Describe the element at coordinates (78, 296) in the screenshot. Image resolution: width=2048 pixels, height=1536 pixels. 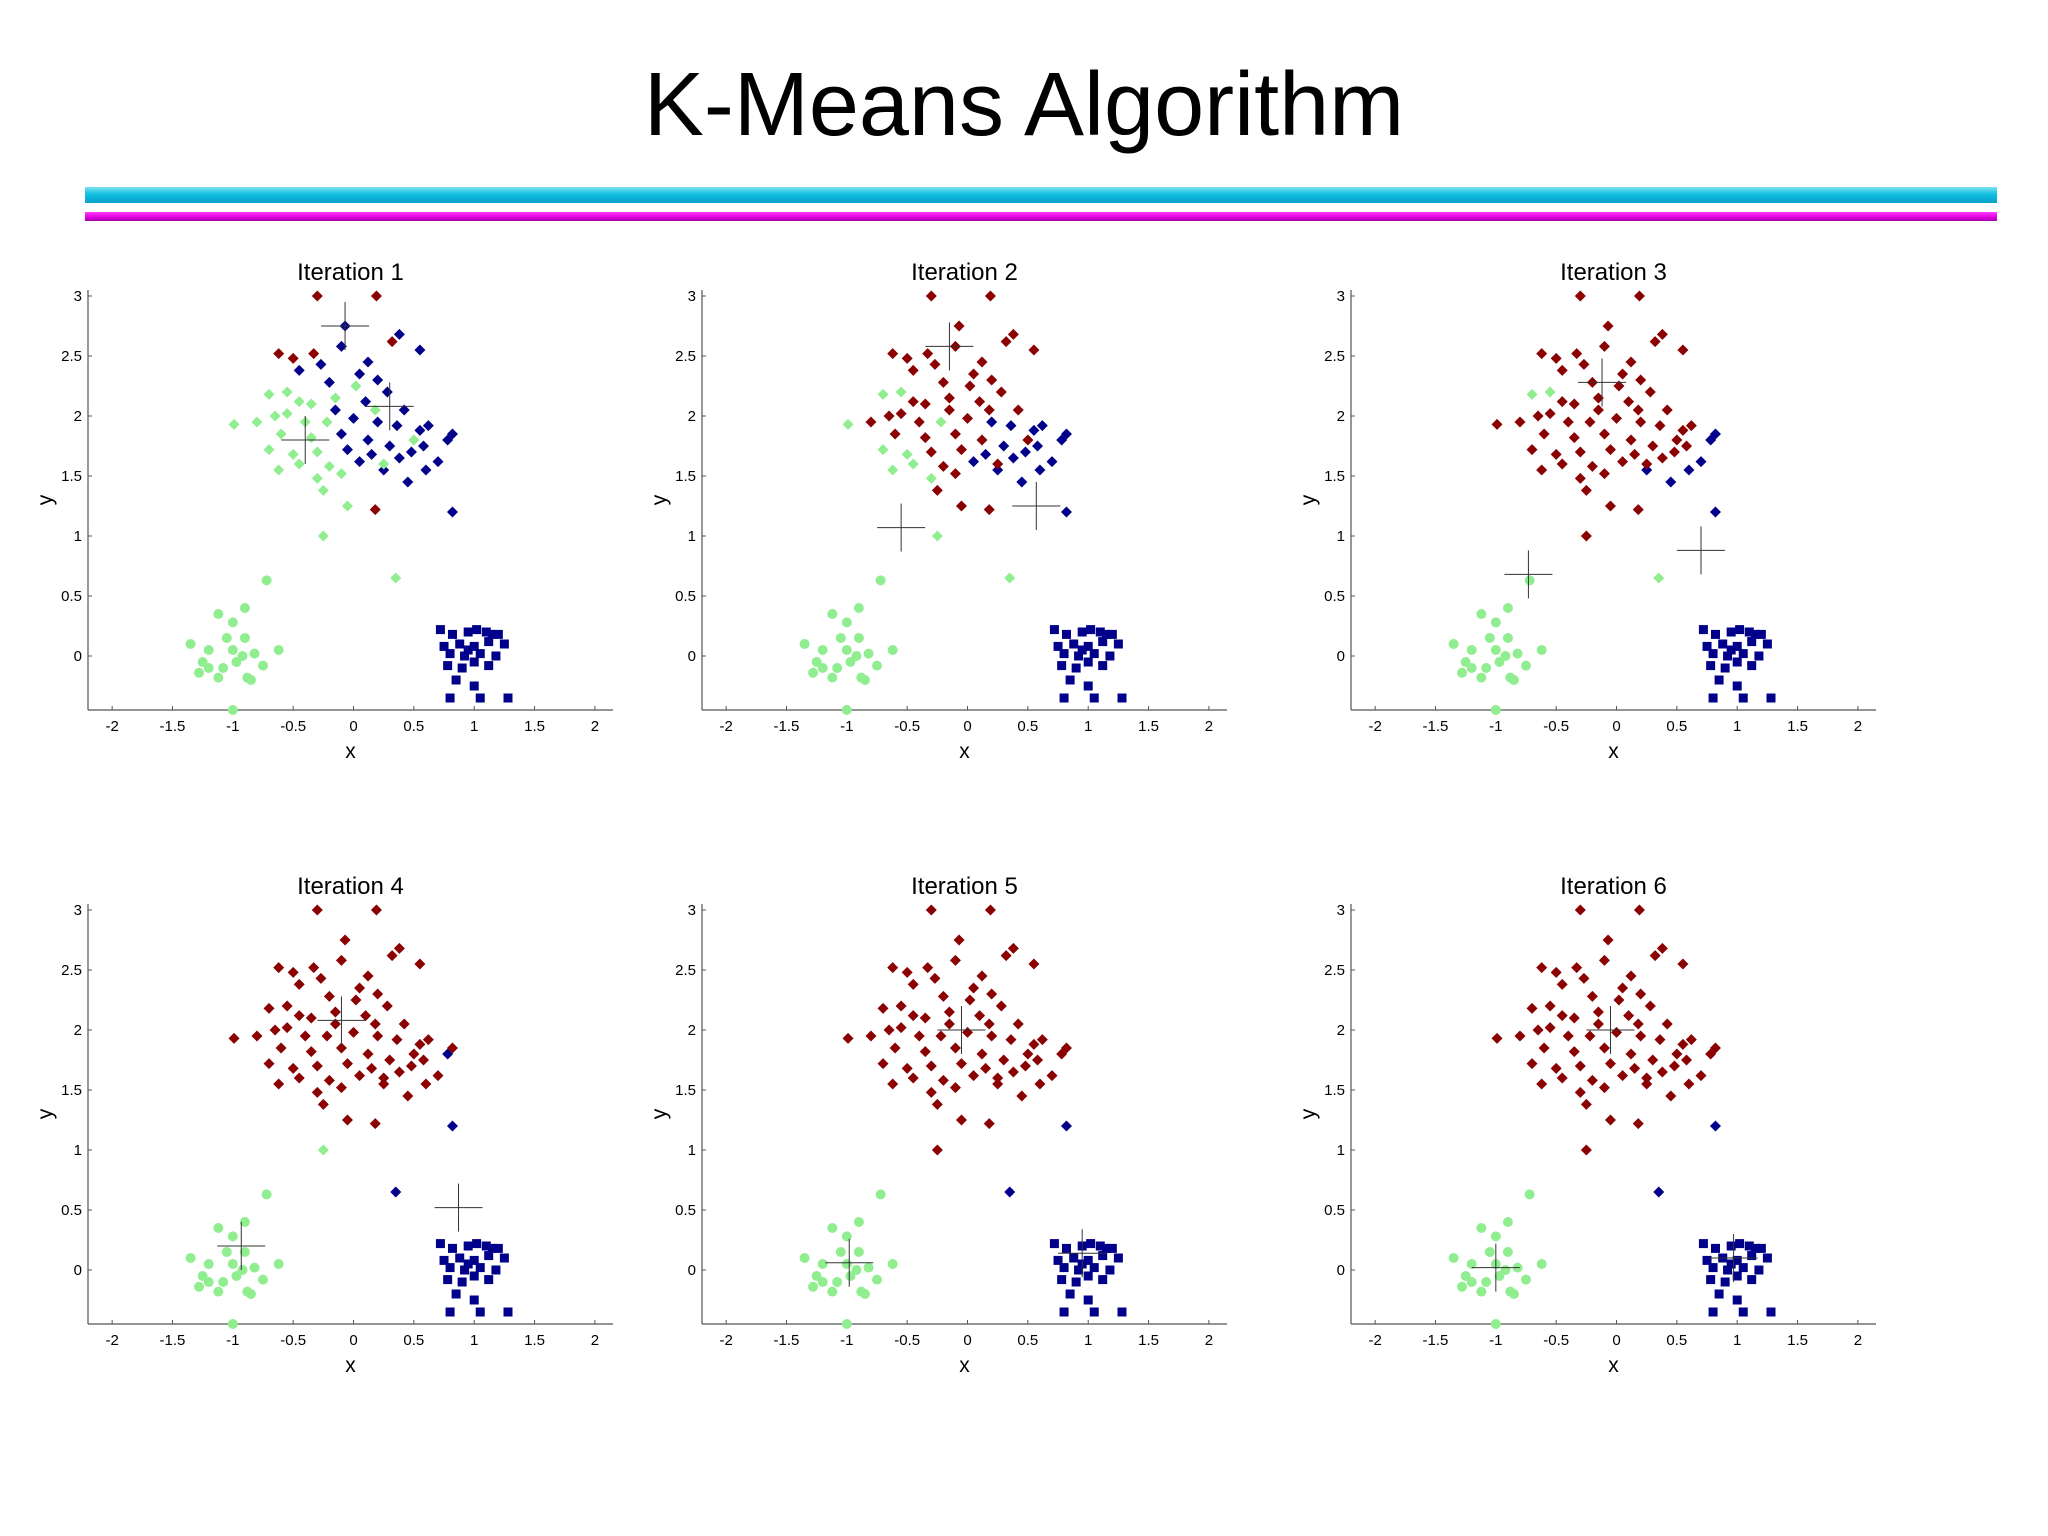
I see `y-tick-label: 3` at that location.